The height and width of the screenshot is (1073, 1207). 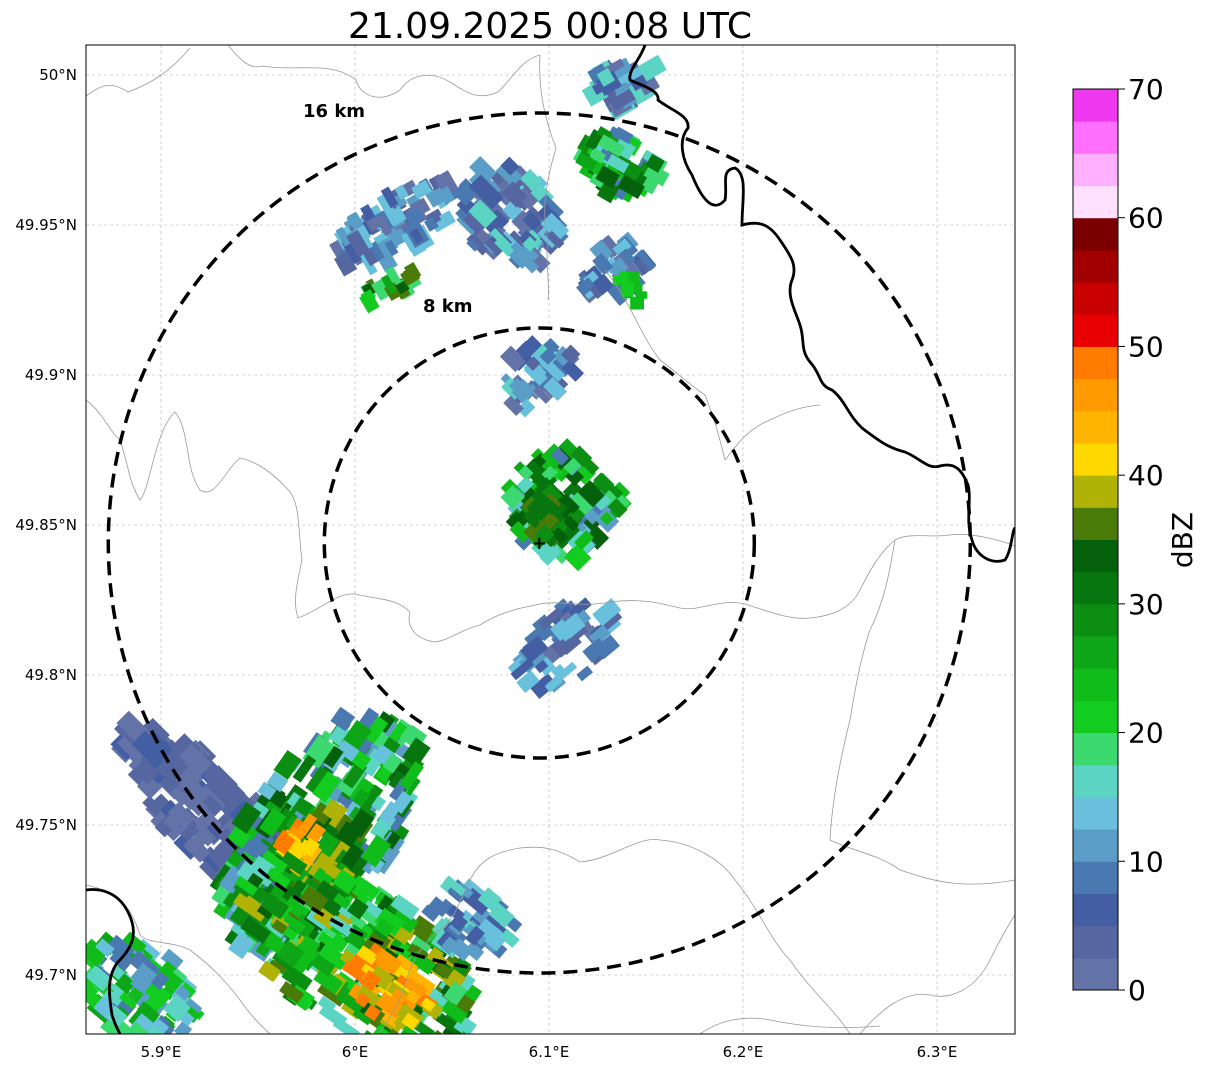 I want to click on lat-tick-label: 49.9°N, so click(x=51, y=375).